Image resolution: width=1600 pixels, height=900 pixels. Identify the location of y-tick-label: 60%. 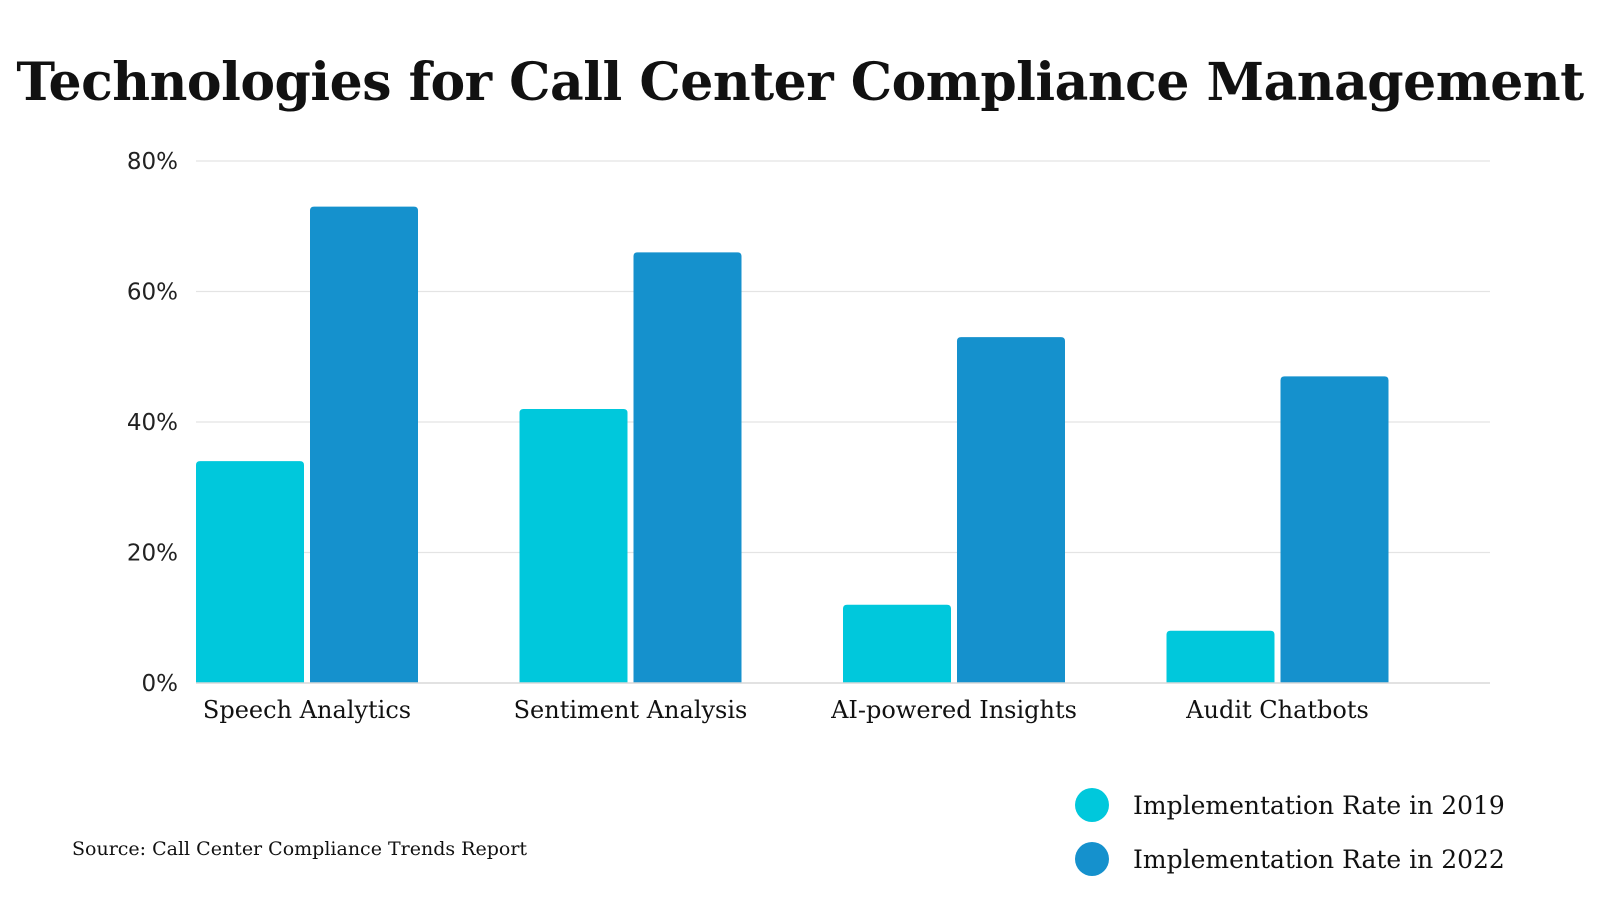
(152, 293).